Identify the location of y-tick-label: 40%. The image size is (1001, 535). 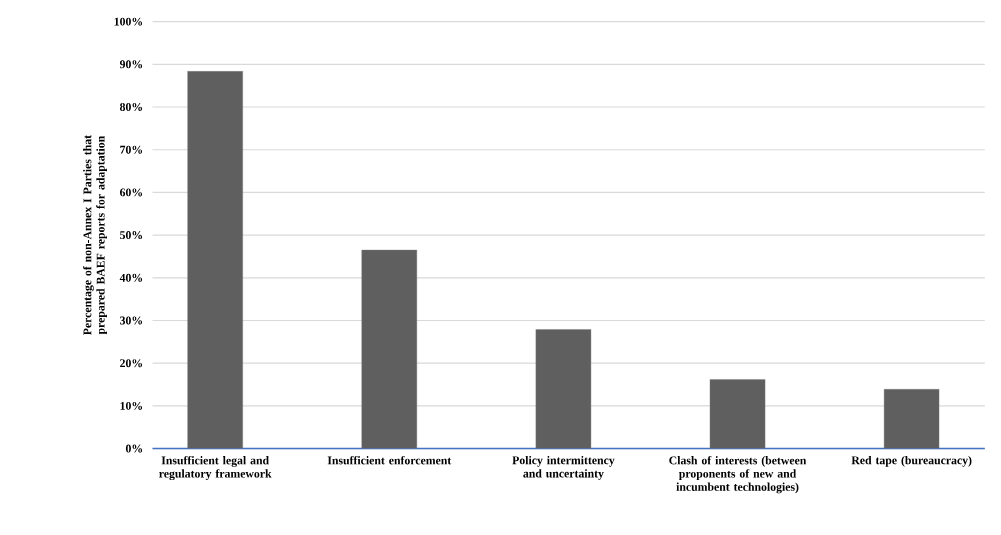
(131, 277).